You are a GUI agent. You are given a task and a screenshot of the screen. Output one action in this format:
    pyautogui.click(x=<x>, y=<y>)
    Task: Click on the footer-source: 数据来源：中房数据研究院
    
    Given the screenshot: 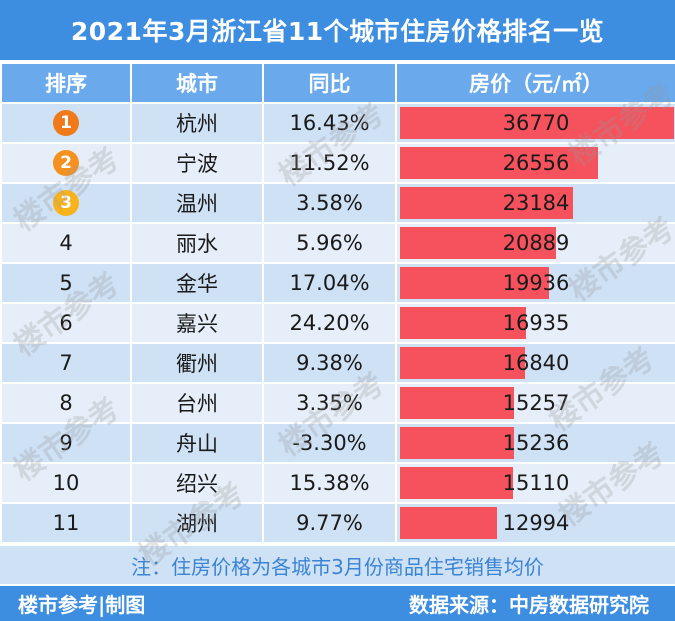 What is the action you would take?
    pyautogui.click(x=529, y=605)
    